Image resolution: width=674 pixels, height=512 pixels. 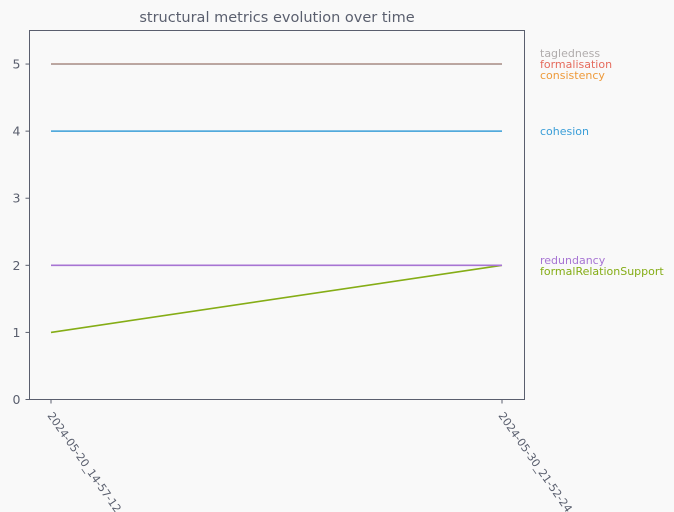 I want to click on legend-label-tagledness: tagledness, so click(x=570, y=53).